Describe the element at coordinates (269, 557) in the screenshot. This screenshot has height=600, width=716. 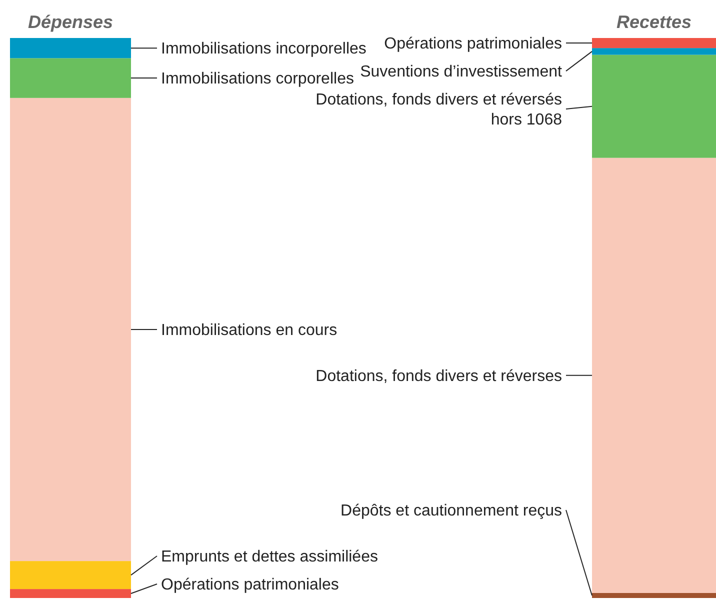
I see `series-label: Emprunts et dettes assimiliées` at that location.